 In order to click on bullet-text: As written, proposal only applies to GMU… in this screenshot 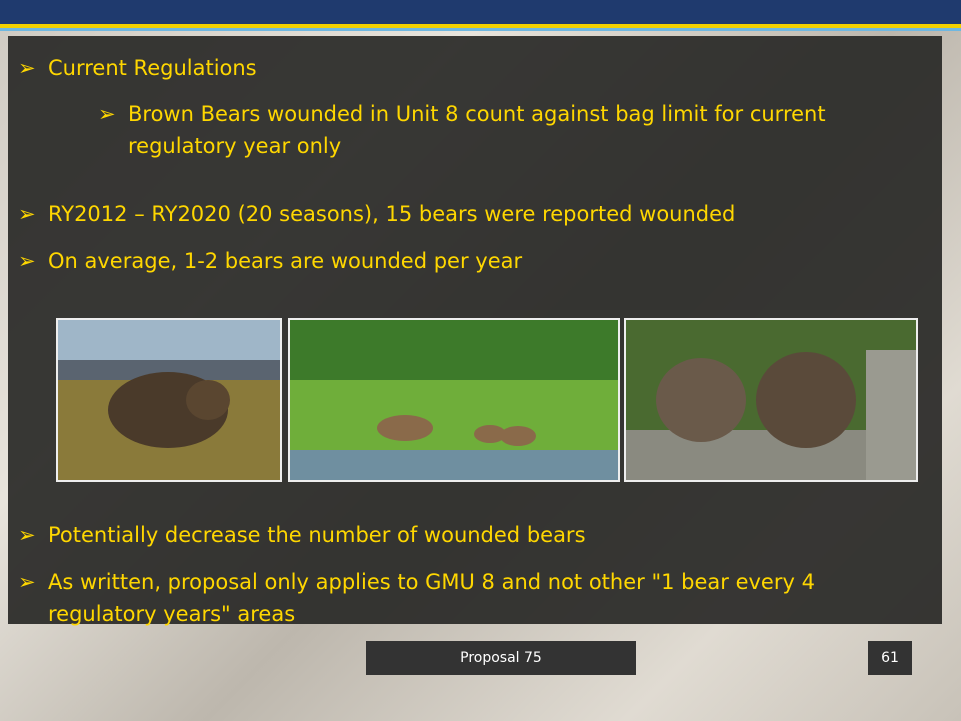, I will do `click(431, 598)`.